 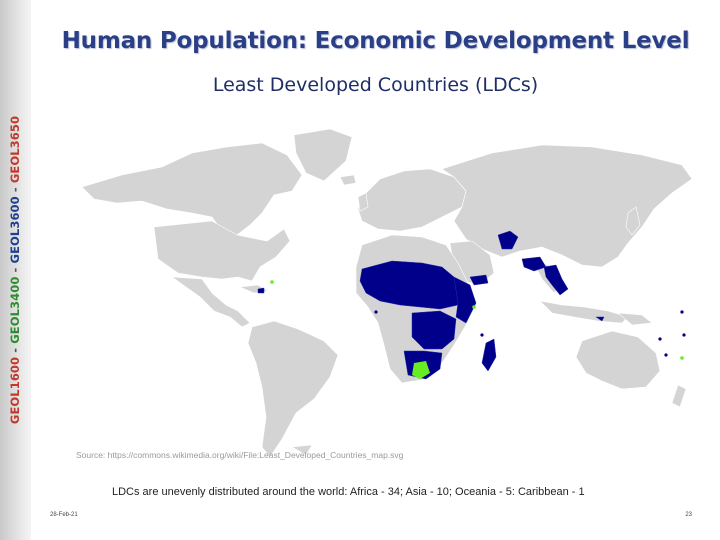 I want to click on land-new-guinea, so click(x=635, y=319).